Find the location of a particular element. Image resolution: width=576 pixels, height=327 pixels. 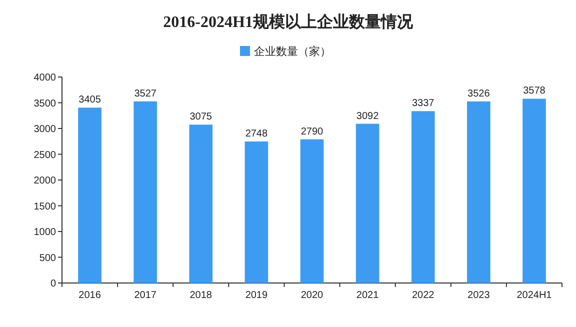

chart-title: 2016-2024H1规模以上企业数量情况 is located at coordinates (288, 22).